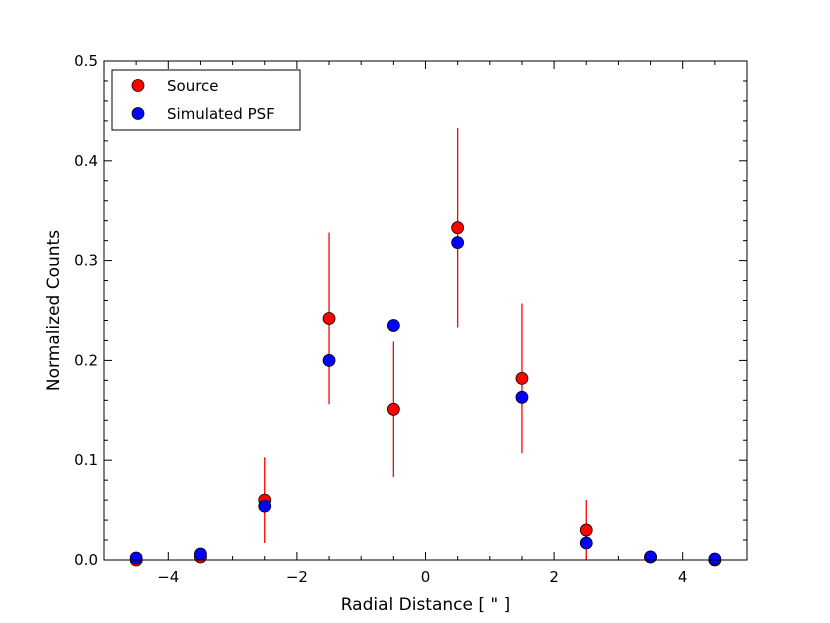 This screenshot has height=623, width=830. What do you see at coordinates (86, 560) in the screenshot?
I see `y-tick-label: 0.0` at bounding box center [86, 560].